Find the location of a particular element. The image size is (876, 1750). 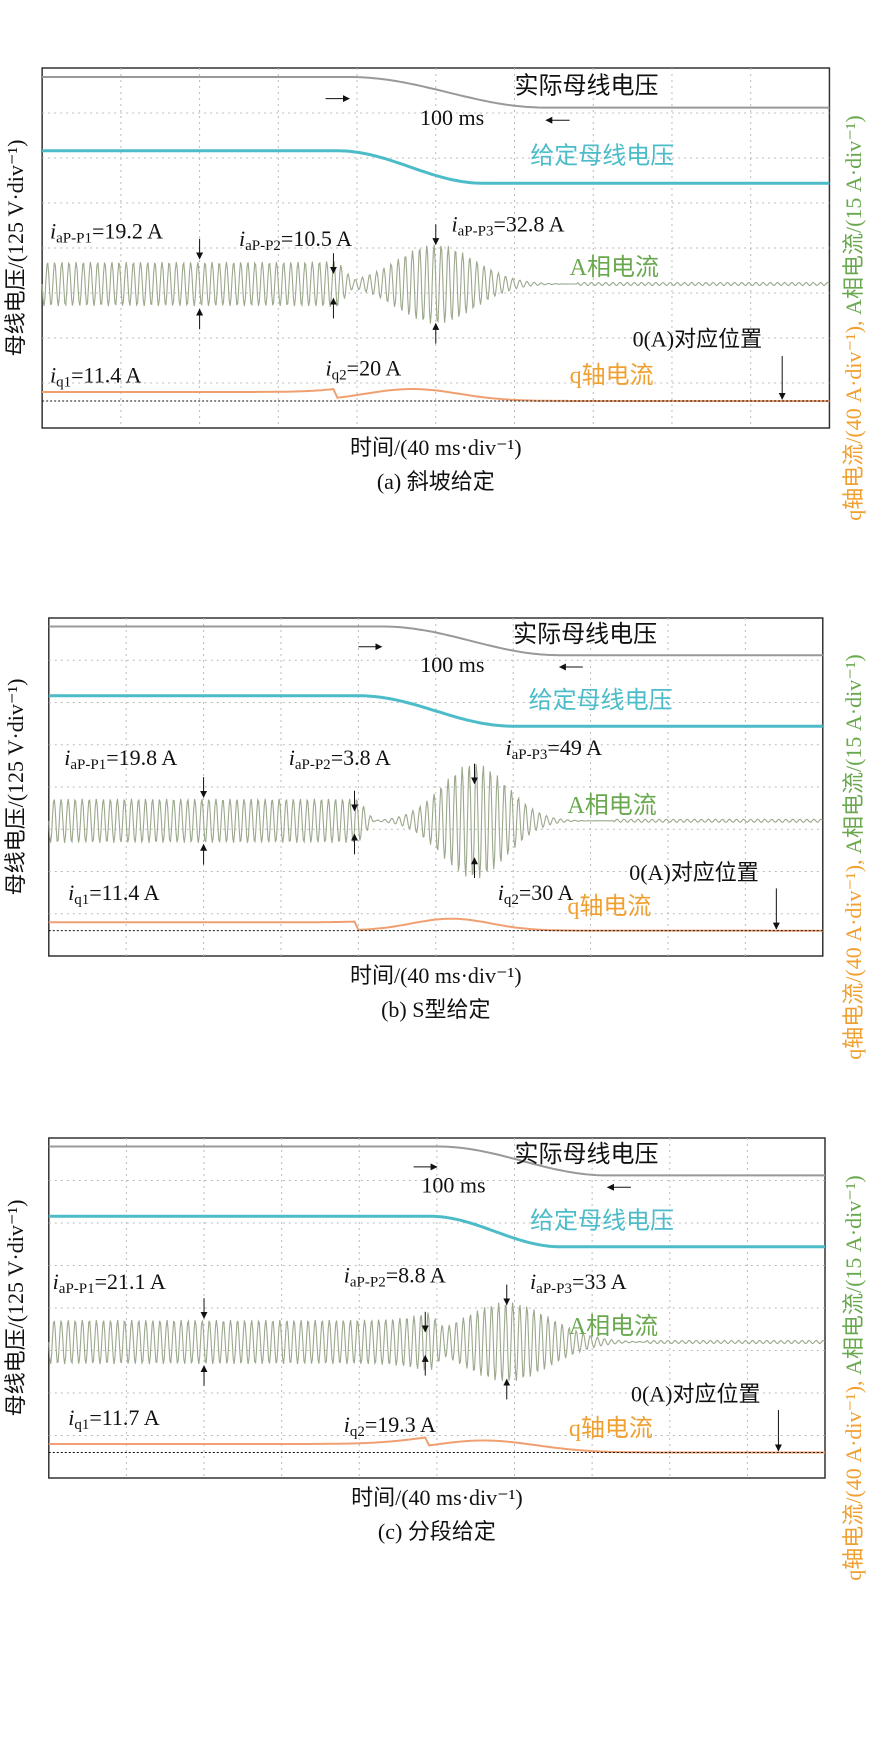

value-text: =20 A is located at coordinates (374, 367).